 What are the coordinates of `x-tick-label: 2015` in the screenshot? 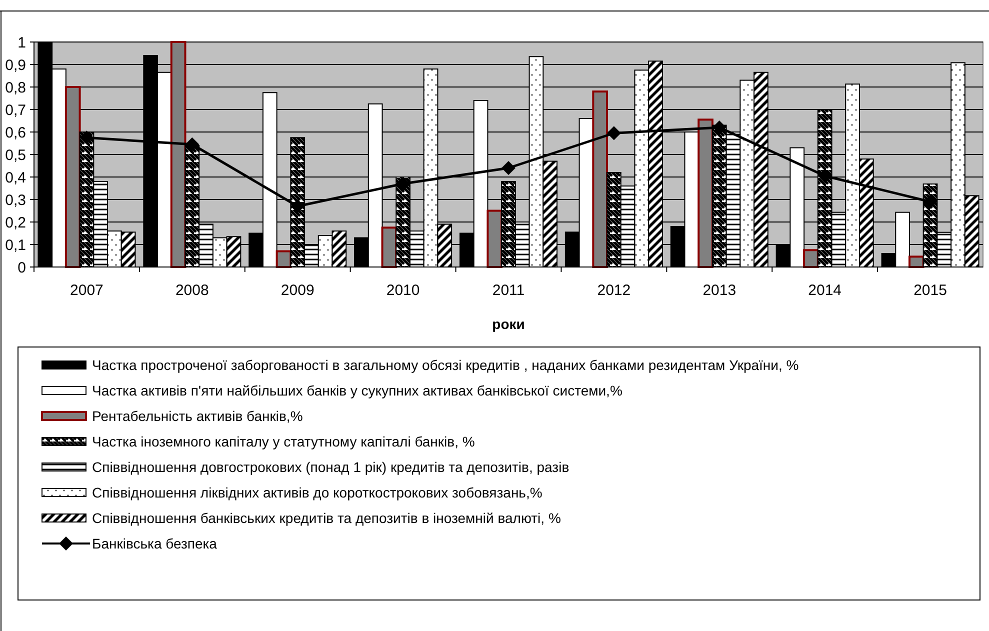 It's located at (930, 290).